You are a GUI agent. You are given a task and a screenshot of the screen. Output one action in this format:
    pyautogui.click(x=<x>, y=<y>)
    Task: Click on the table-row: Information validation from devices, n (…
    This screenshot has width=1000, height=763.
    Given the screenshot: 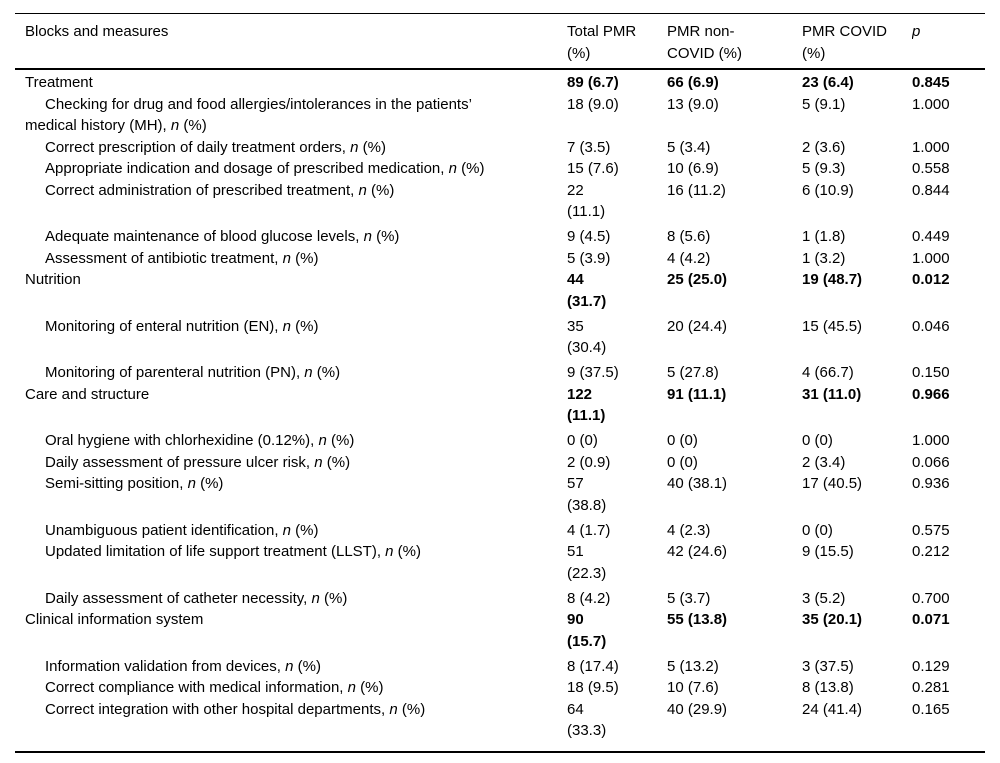 What is the action you would take?
    pyautogui.click(x=500, y=667)
    